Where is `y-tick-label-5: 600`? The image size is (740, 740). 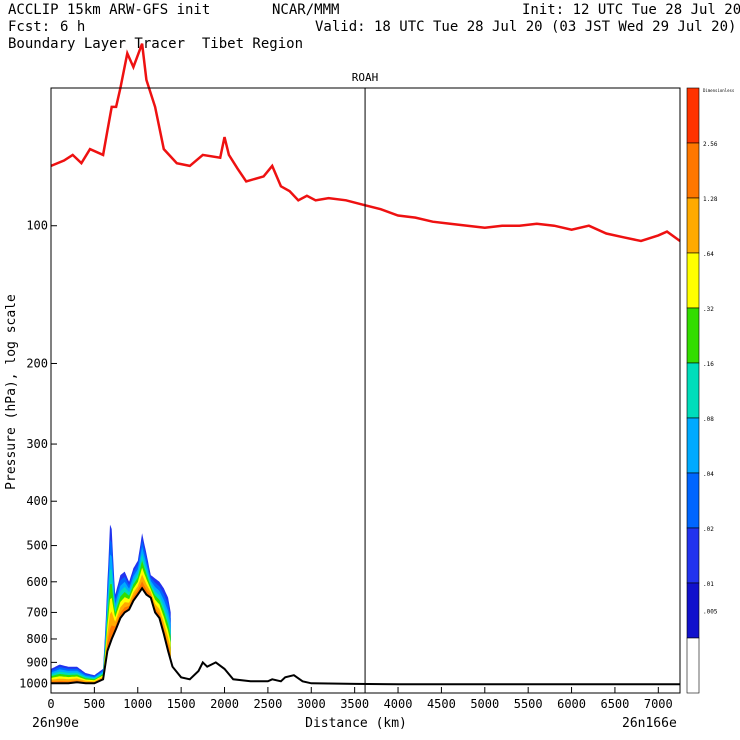
y-tick-label-5: 600 is located at coordinates (37, 582).